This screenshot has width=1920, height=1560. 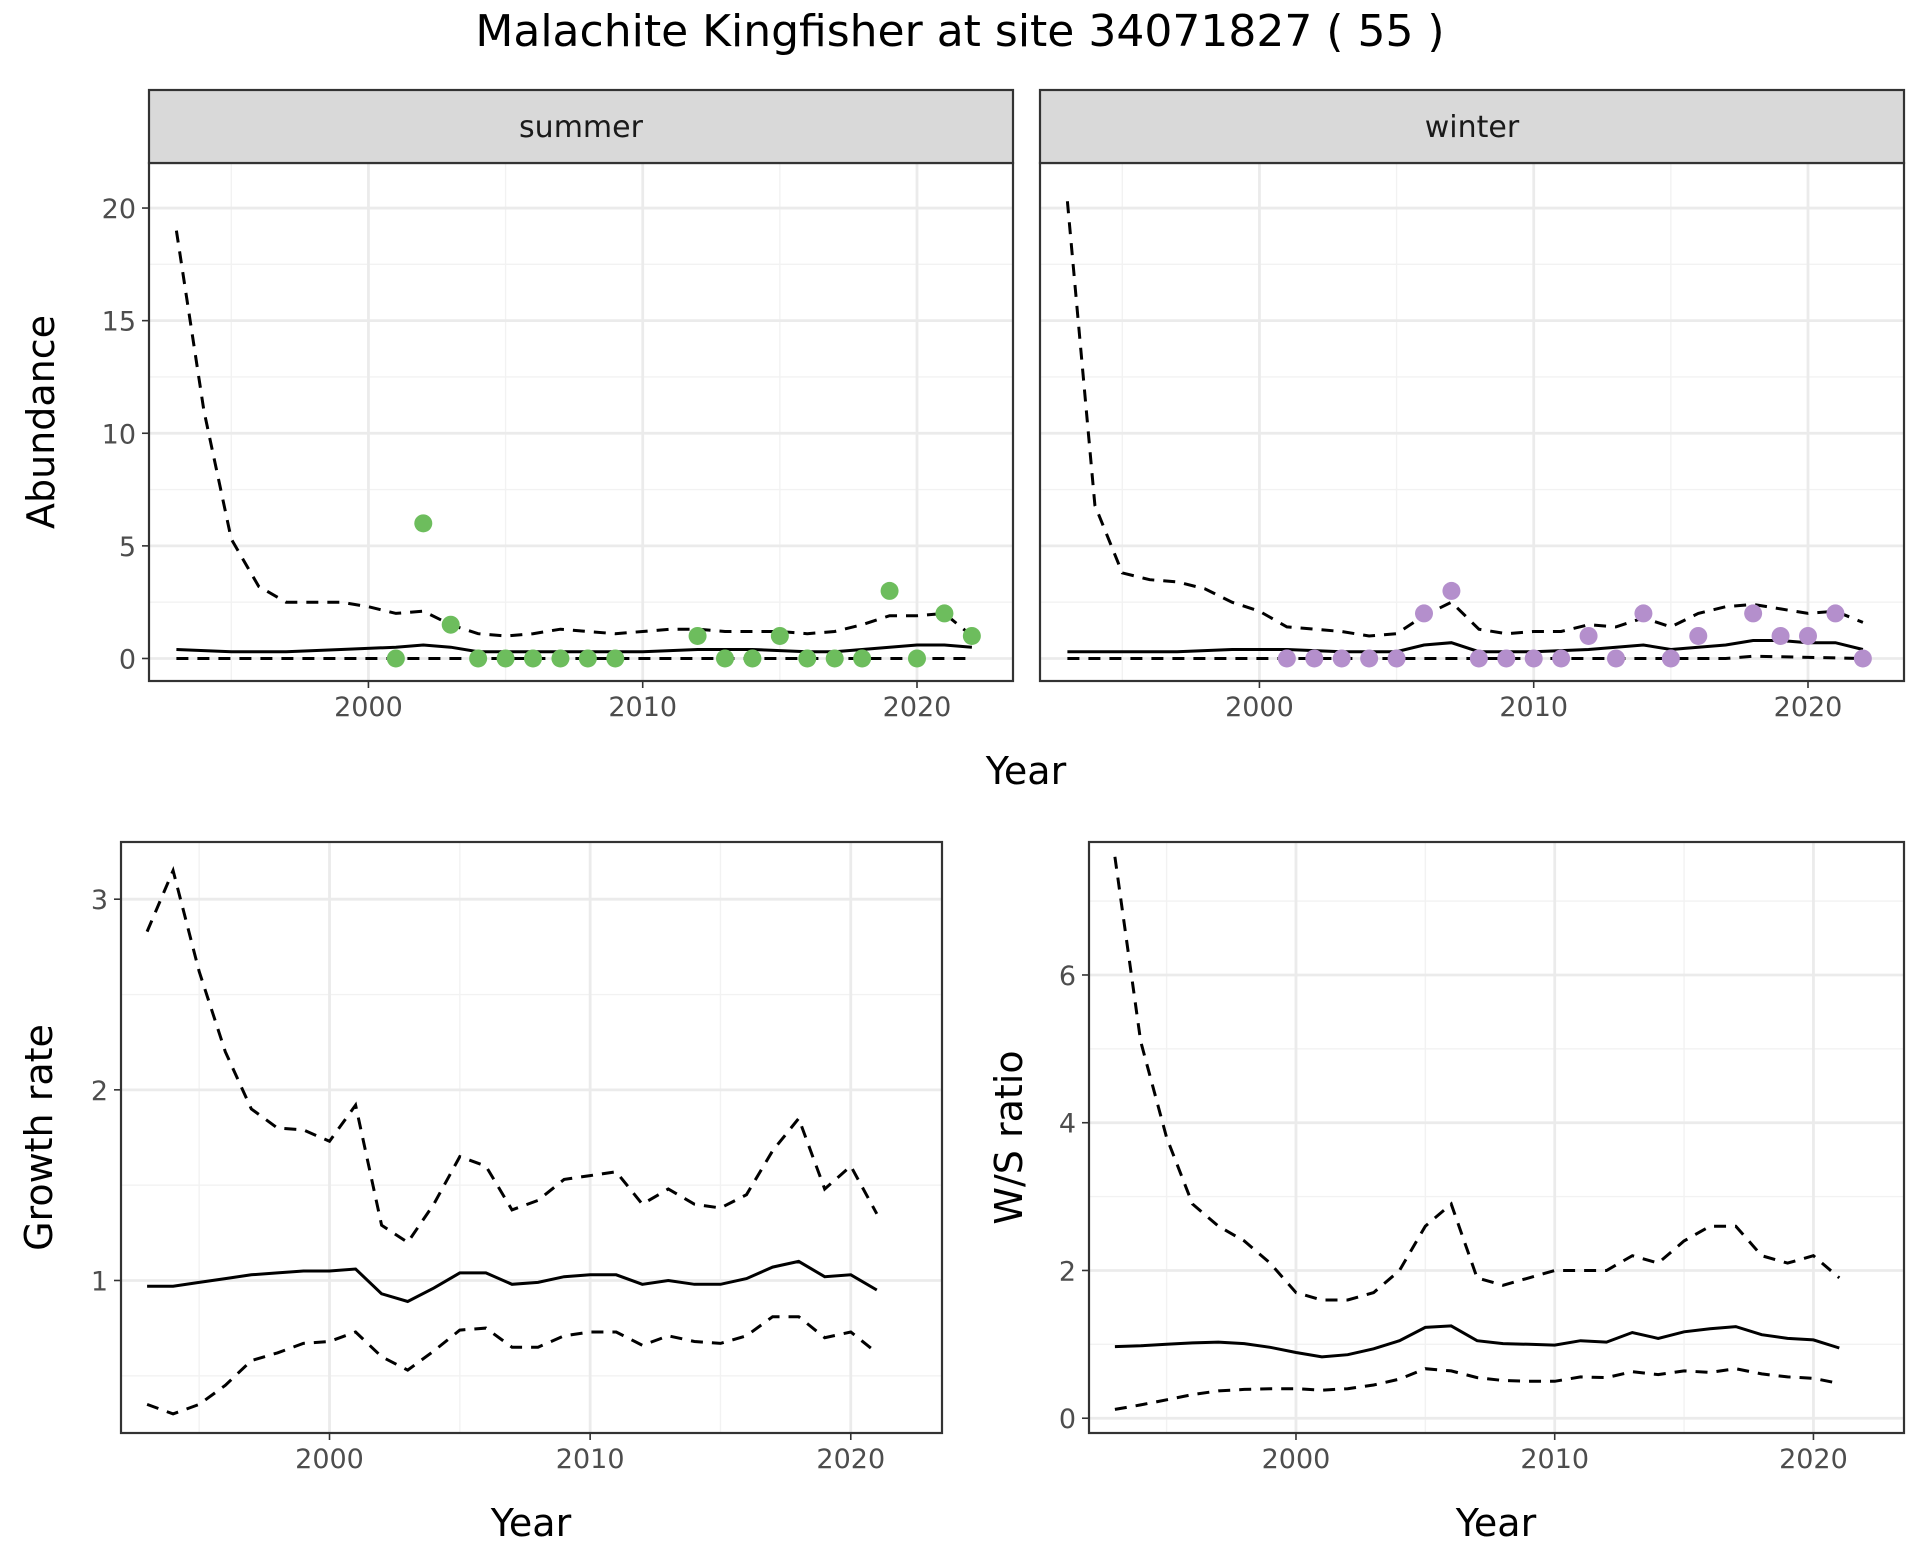 What do you see at coordinates (1808, 707) in the screenshot?
I see `abundance-winter-x-tick-label: 2020` at bounding box center [1808, 707].